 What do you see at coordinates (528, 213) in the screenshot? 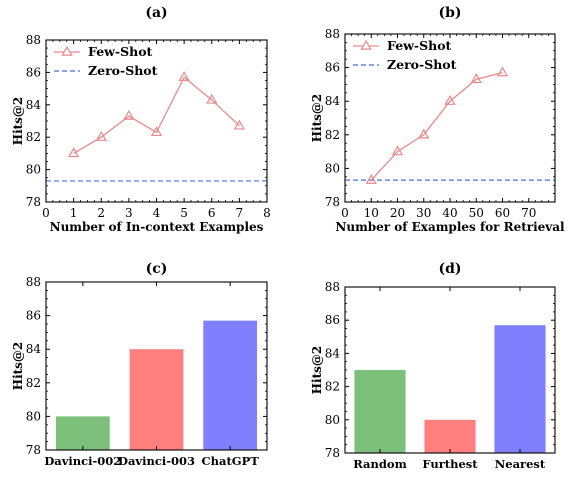
I see `x-tick-label: 70` at bounding box center [528, 213].